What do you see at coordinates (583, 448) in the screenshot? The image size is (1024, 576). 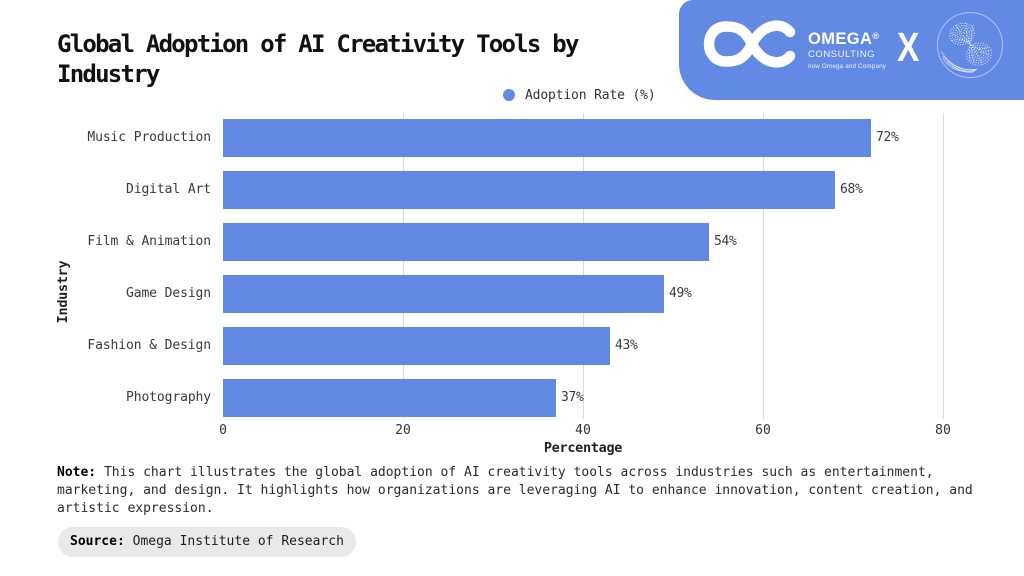 I see `x-axis-title: Percentage` at bounding box center [583, 448].